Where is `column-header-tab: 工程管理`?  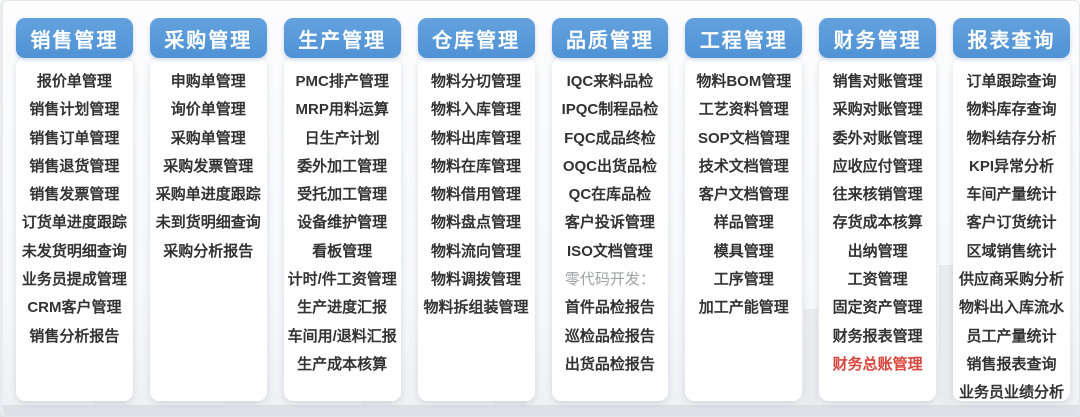
column-header-tab: 工程管理 is located at coordinates (744, 38).